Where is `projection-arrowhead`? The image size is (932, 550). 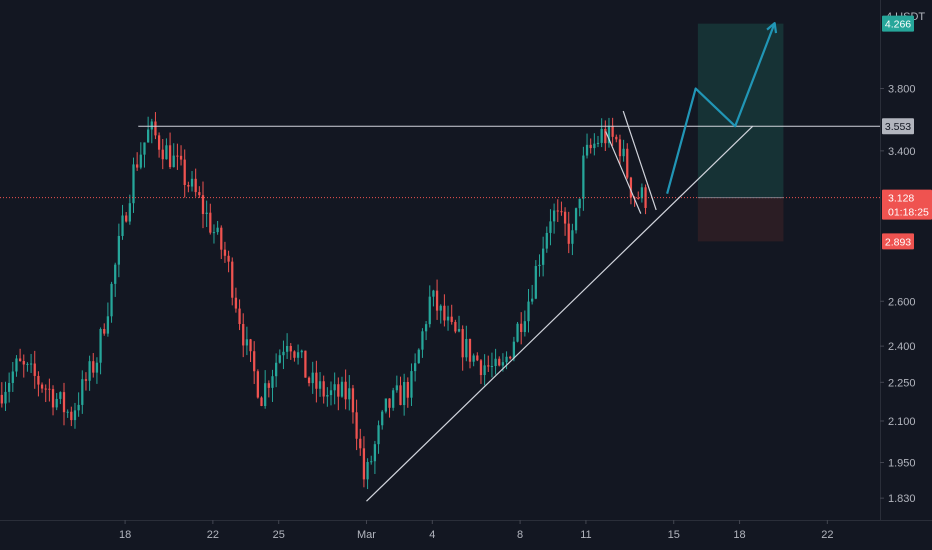
projection-arrowhead is located at coordinates (772, 28).